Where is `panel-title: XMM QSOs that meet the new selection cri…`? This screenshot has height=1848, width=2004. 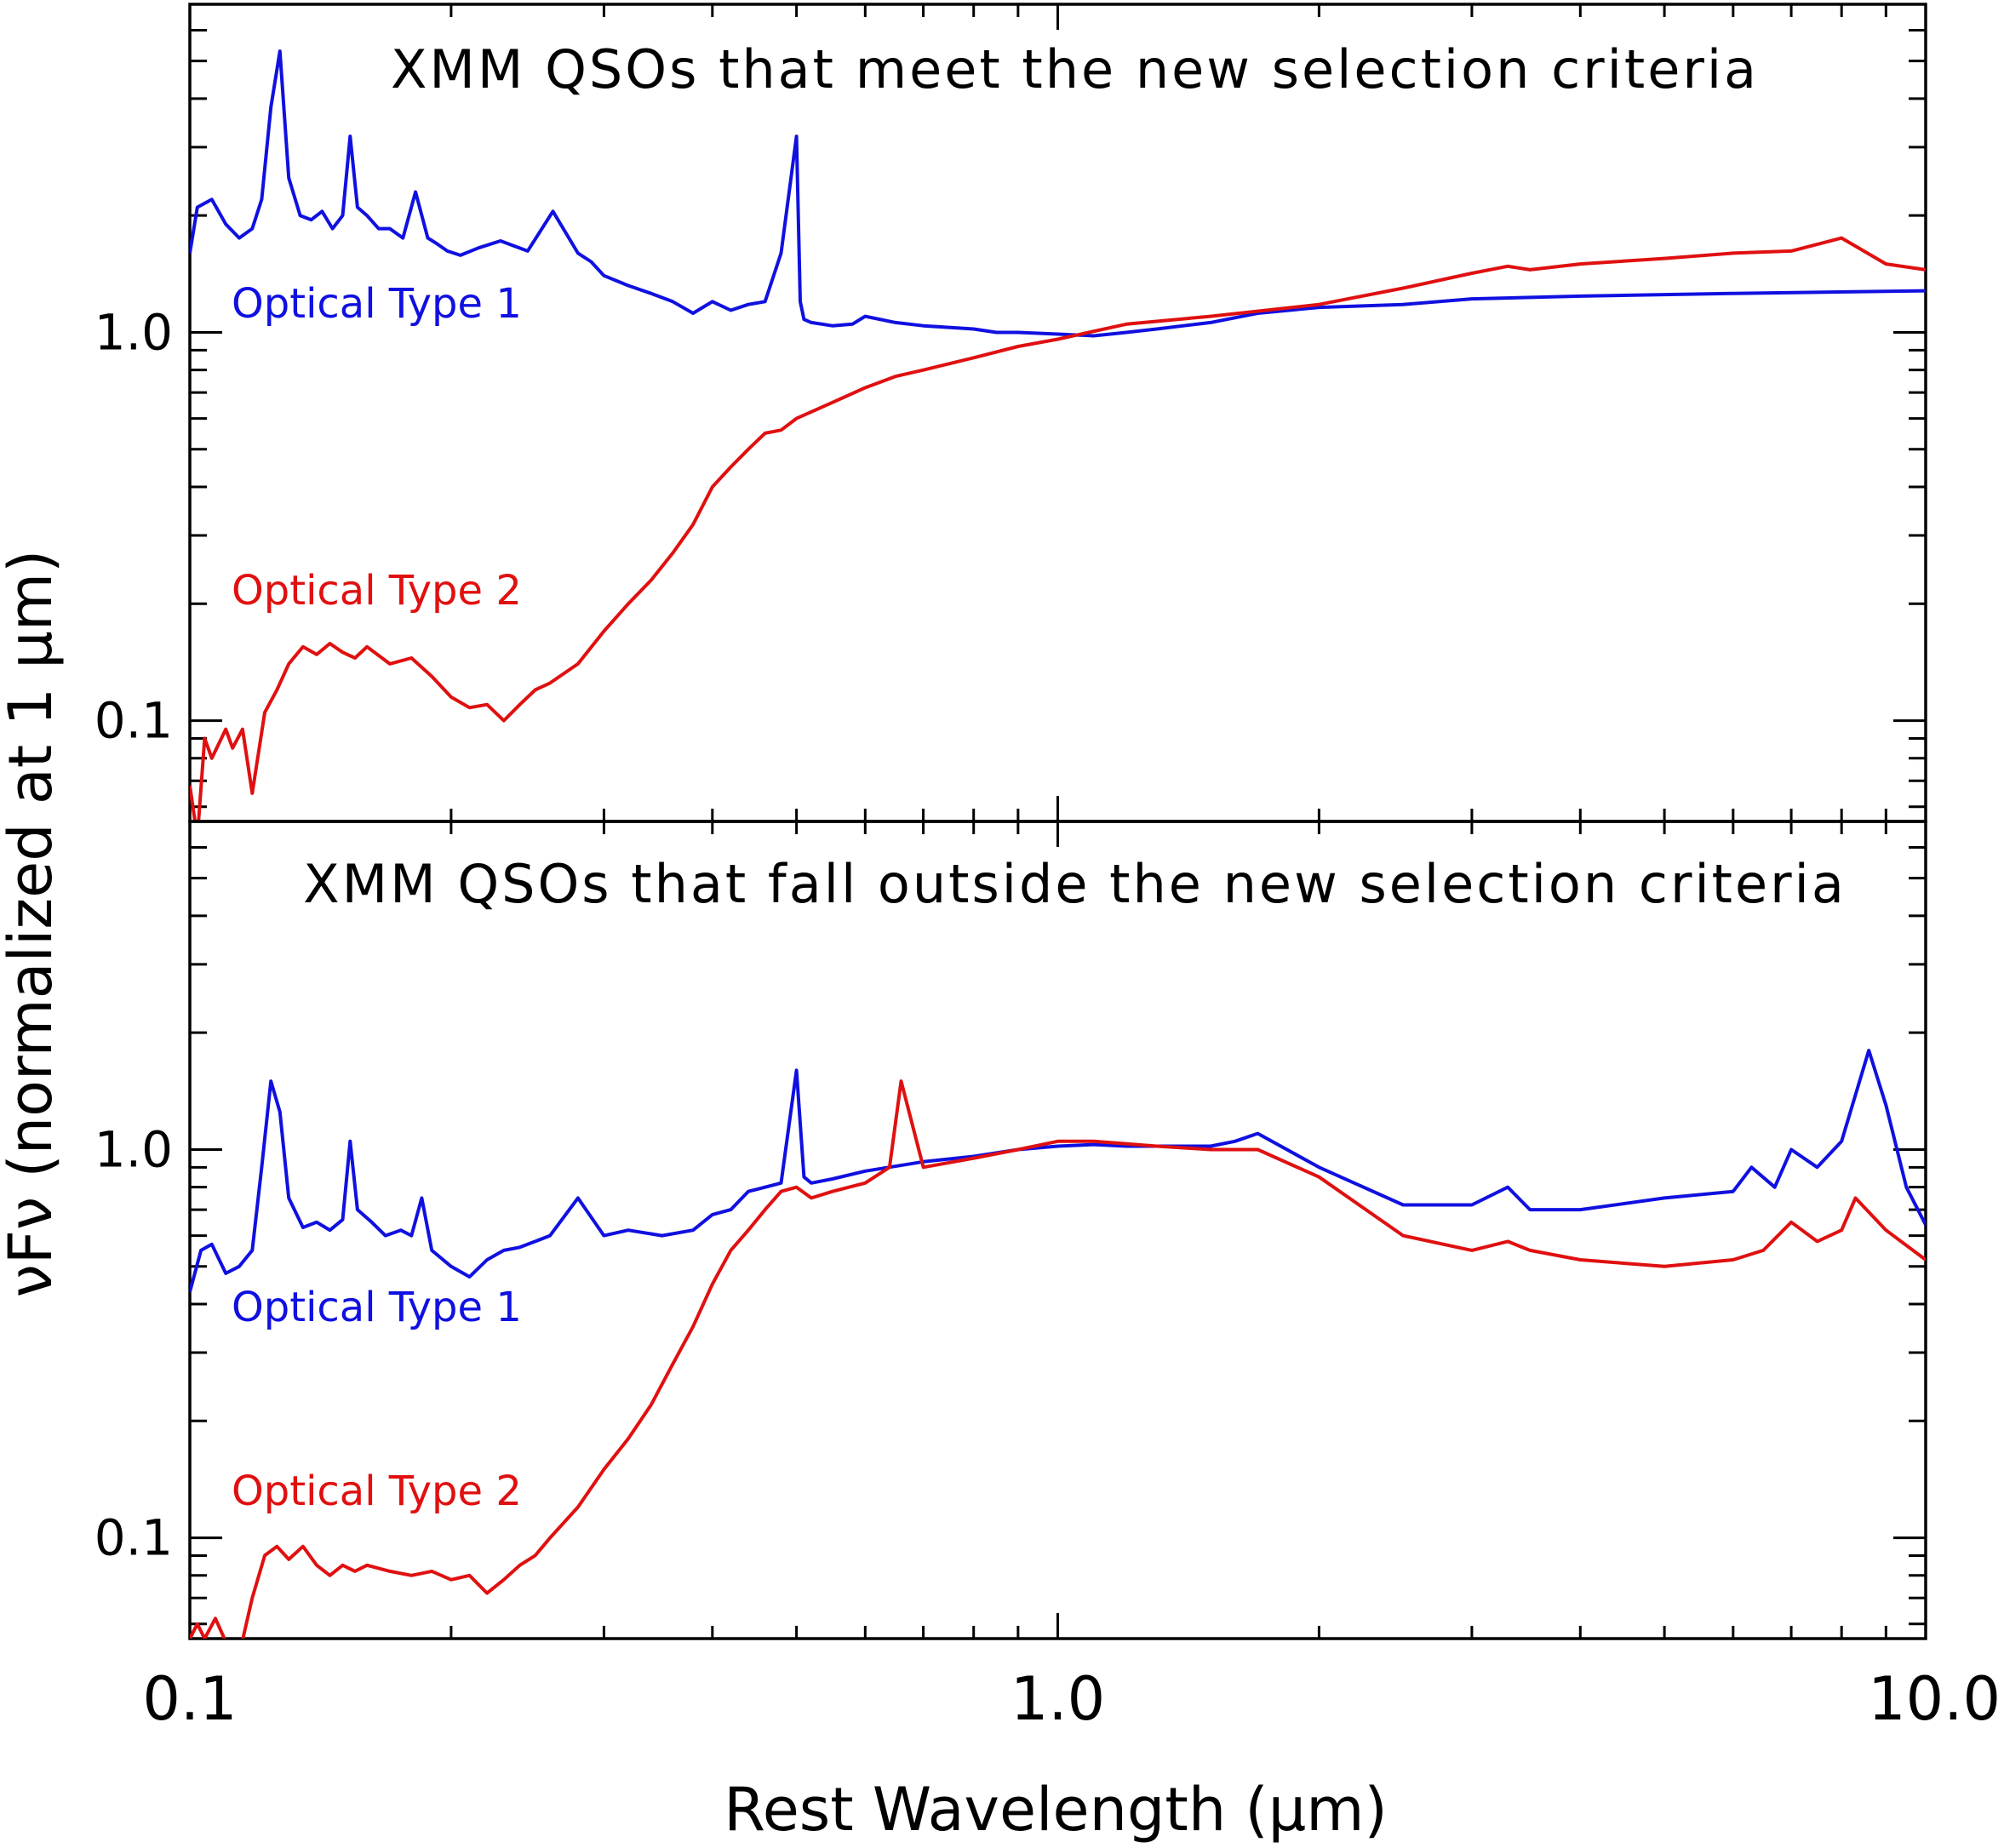 panel-title: XMM QSOs that meet the new selection cri… is located at coordinates (1075, 69).